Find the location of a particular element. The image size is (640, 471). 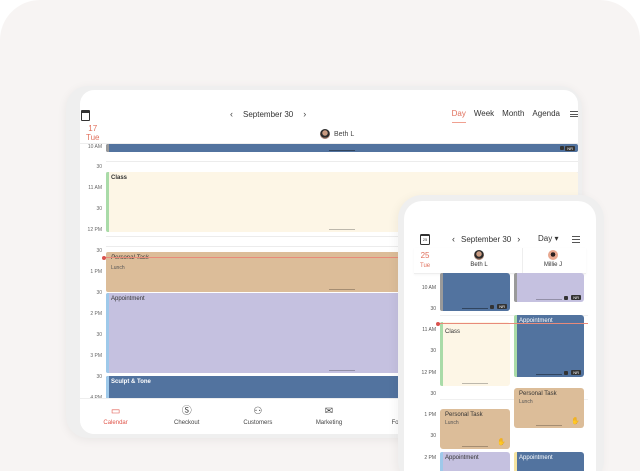

tab-week: Week is located at coordinates (484, 113).